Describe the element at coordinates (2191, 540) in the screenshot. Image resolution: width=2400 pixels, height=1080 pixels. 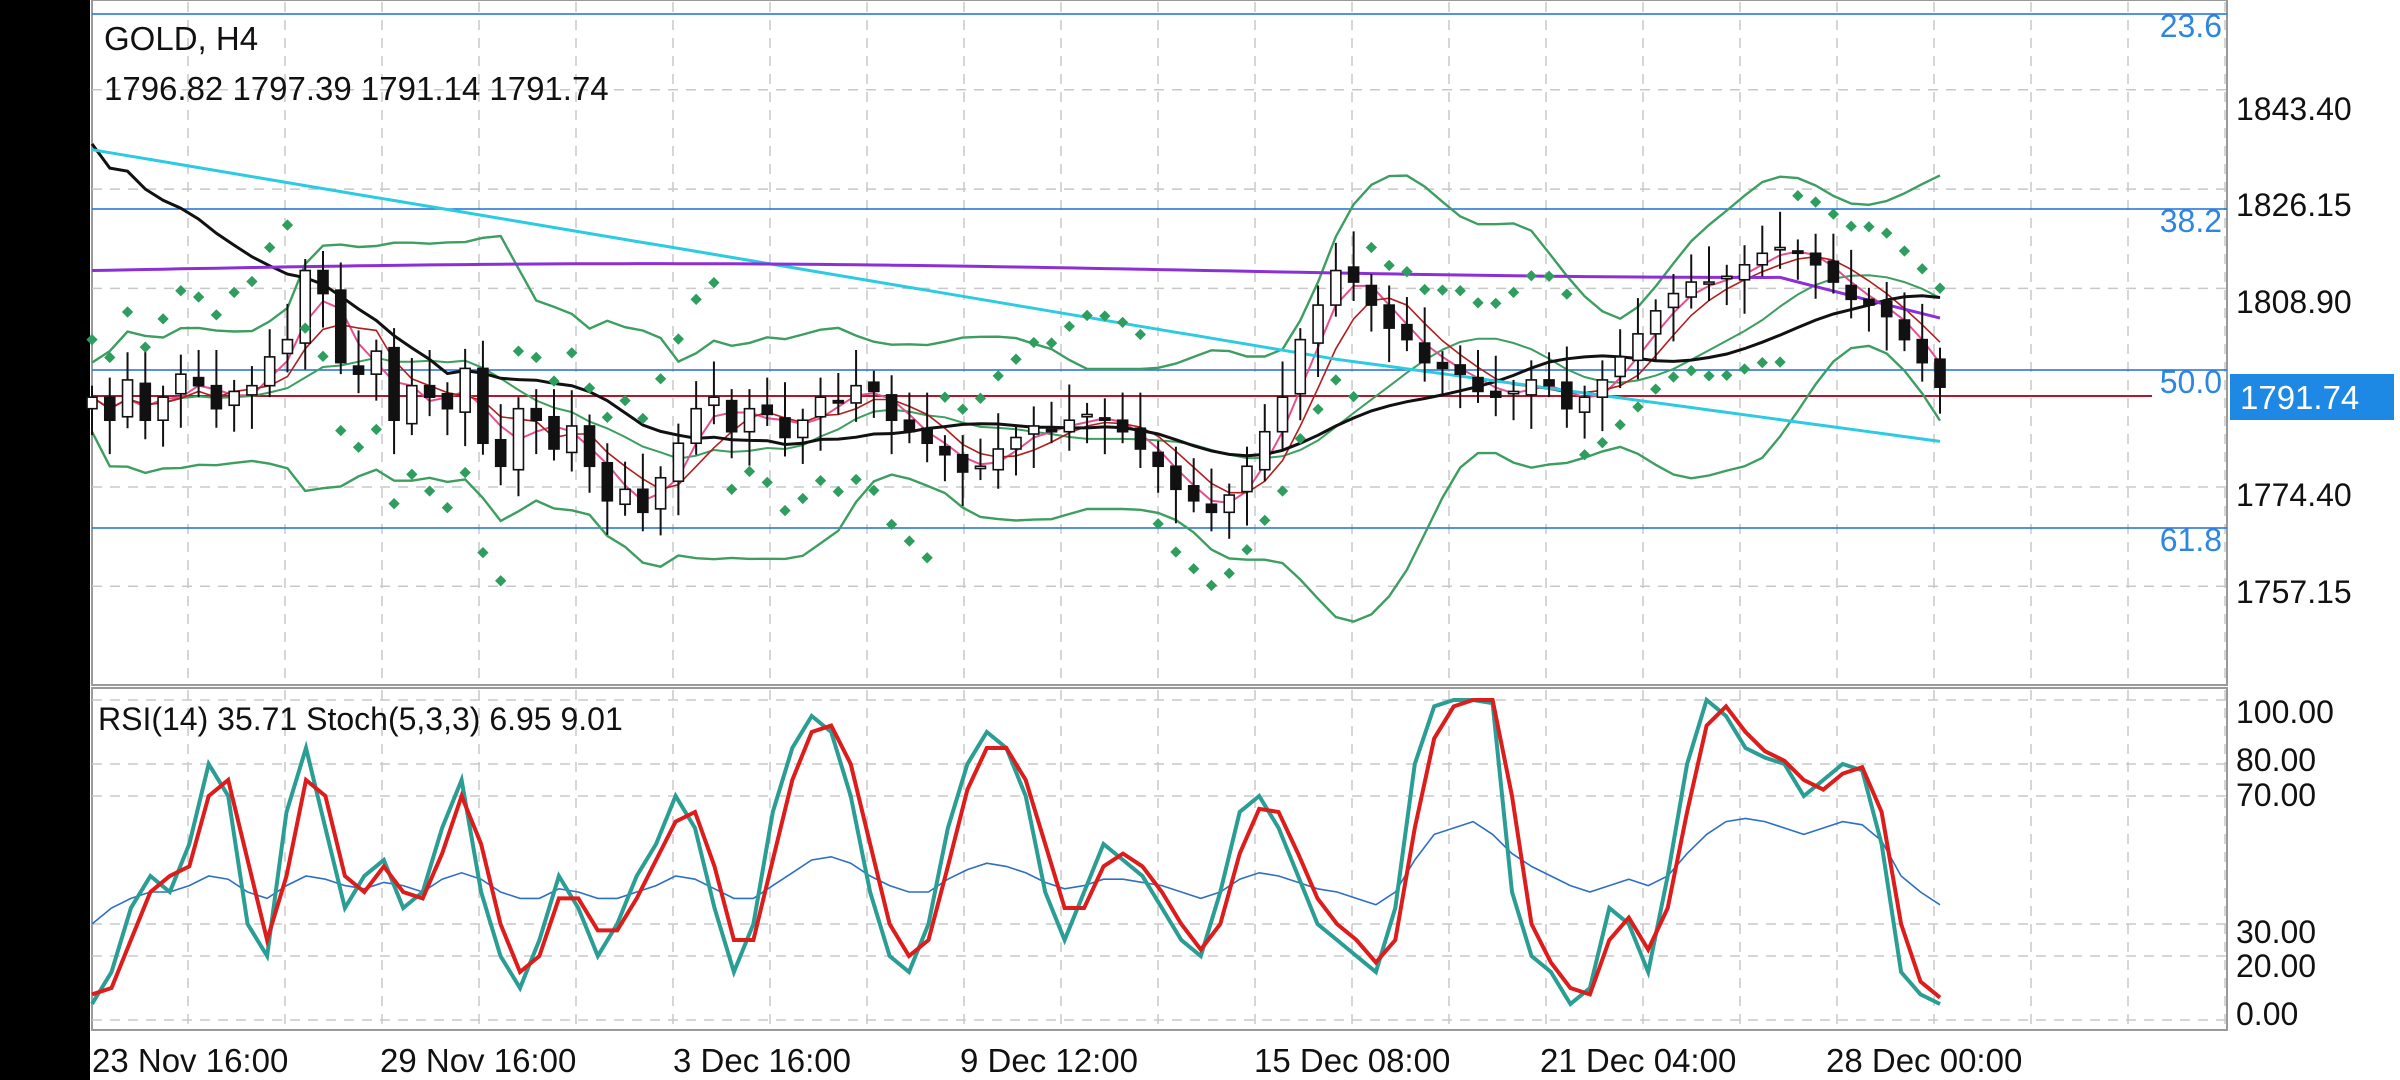
I see `fib-label-61-8: 61.8` at that location.